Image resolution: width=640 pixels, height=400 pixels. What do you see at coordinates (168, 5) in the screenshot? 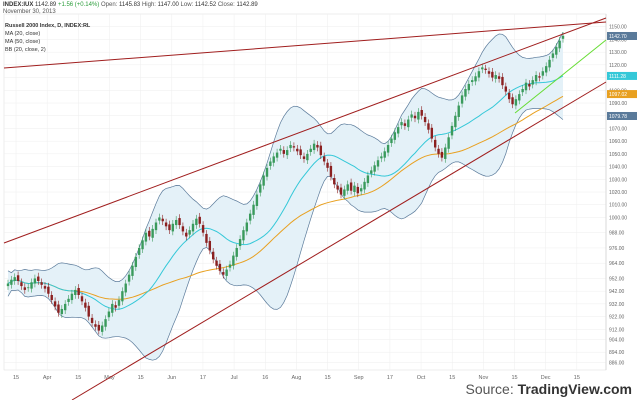
I see `high-value: 1147.00` at bounding box center [168, 5].